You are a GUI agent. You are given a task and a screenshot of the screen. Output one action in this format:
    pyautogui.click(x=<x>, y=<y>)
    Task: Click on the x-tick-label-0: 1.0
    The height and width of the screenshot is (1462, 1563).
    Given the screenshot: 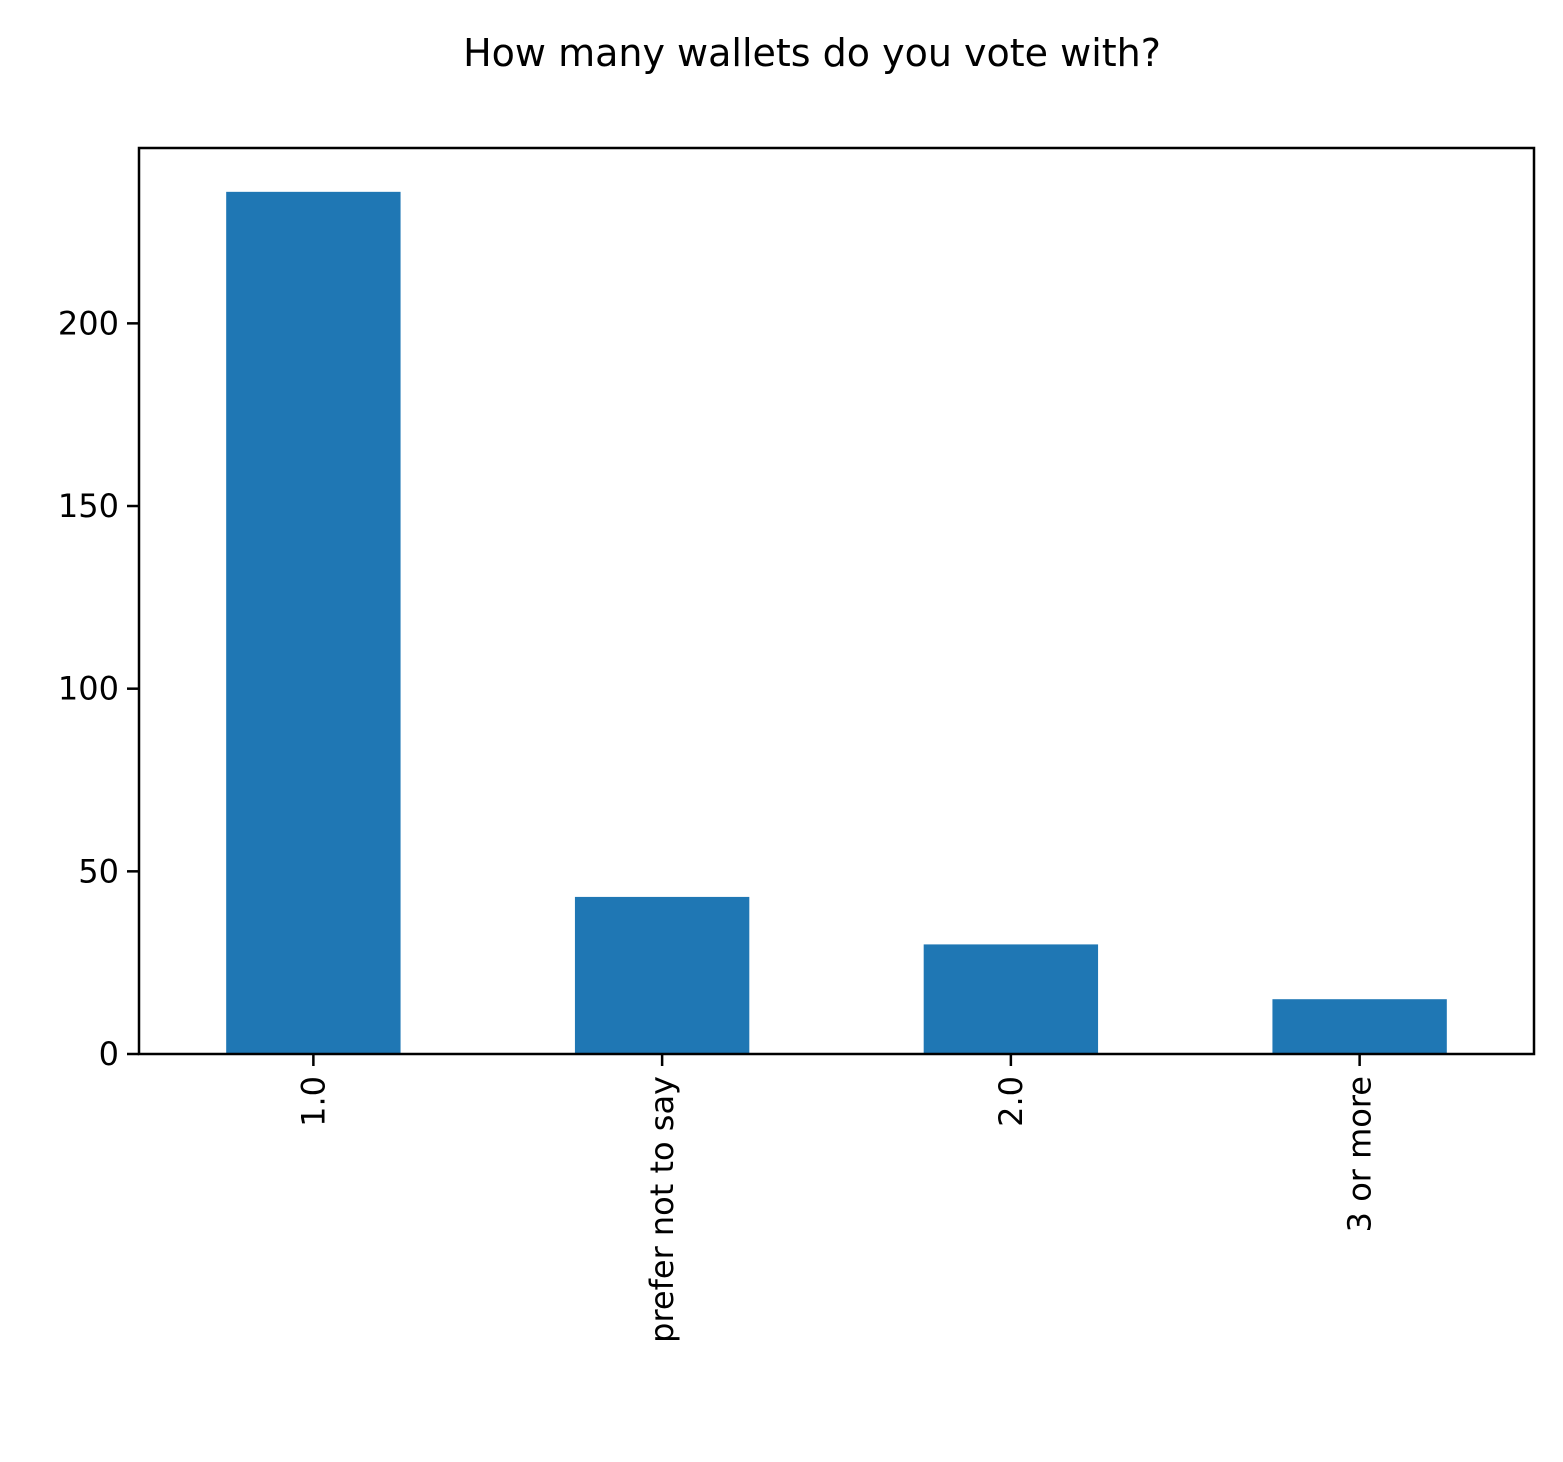 What is the action you would take?
    pyautogui.click(x=313, y=1101)
    